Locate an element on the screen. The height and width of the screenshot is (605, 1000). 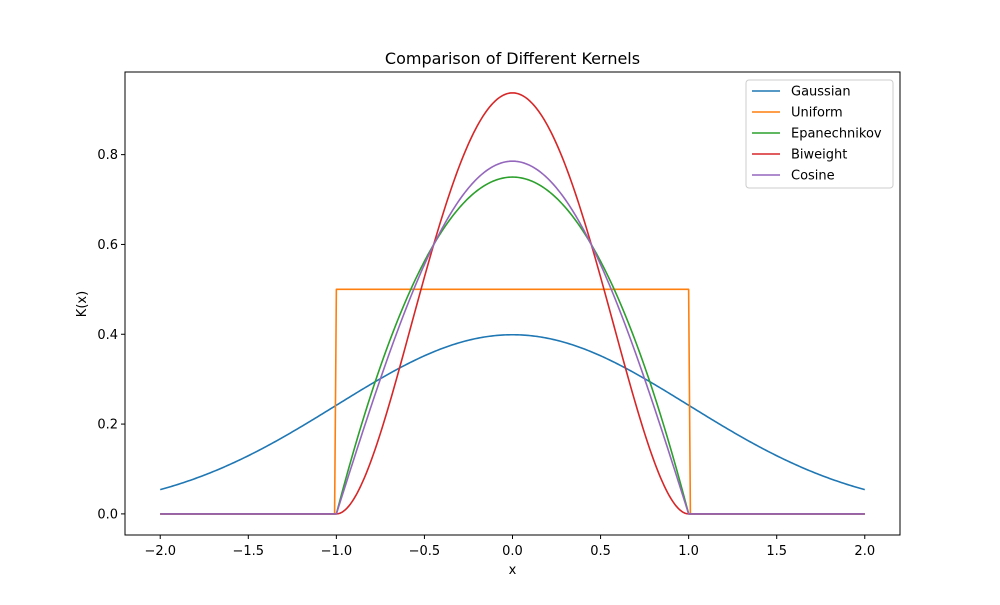
x-tick-label: −1.0 is located at coordinates (337, 551).